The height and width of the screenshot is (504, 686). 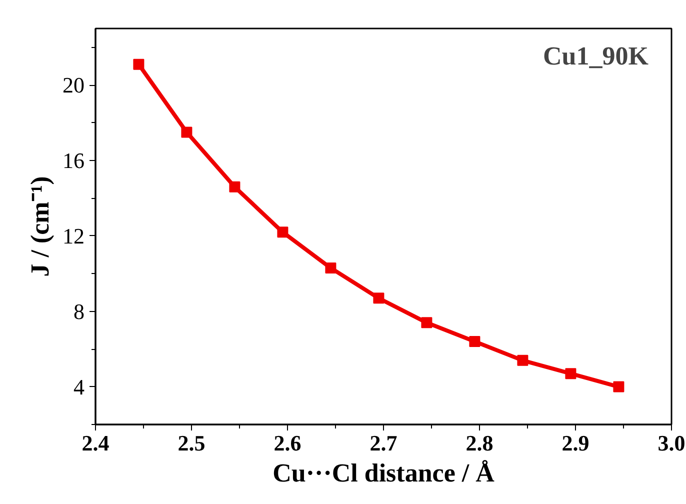 I want to click on y-axis-title: J / (cm⁻¹), so click(x=40, y=226).